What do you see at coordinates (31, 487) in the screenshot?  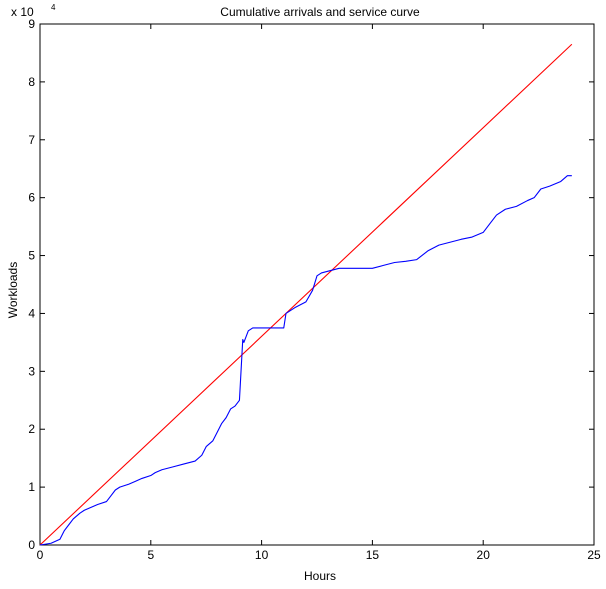 I see `y-tick-label: 1` at bounding box center [31, 487].